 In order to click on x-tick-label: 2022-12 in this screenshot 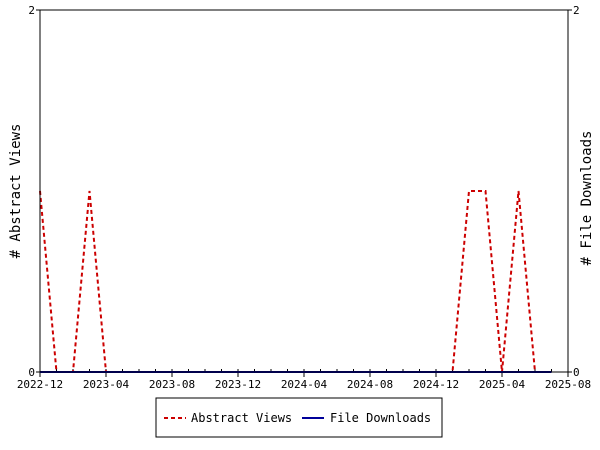, I will do `click(40, 384)`.